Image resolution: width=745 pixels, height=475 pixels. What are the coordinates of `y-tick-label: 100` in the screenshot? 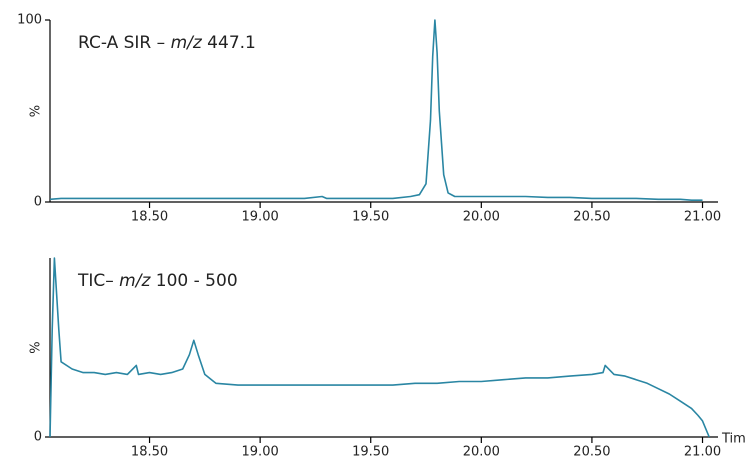 It's located at (29, 20).